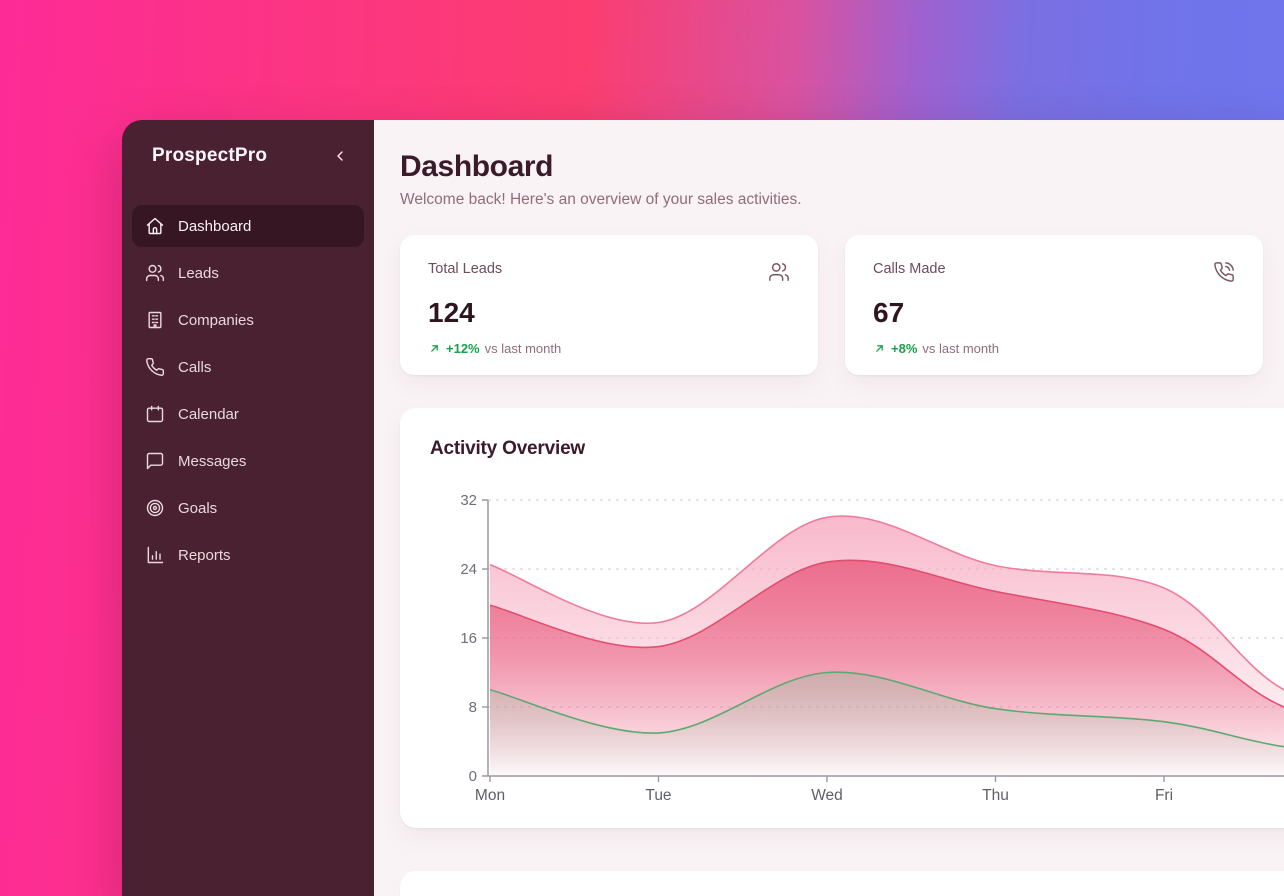 Image resolution: width=1284 pixels, height=896 pixels. I want to click on building-icon, so click(155, 320).